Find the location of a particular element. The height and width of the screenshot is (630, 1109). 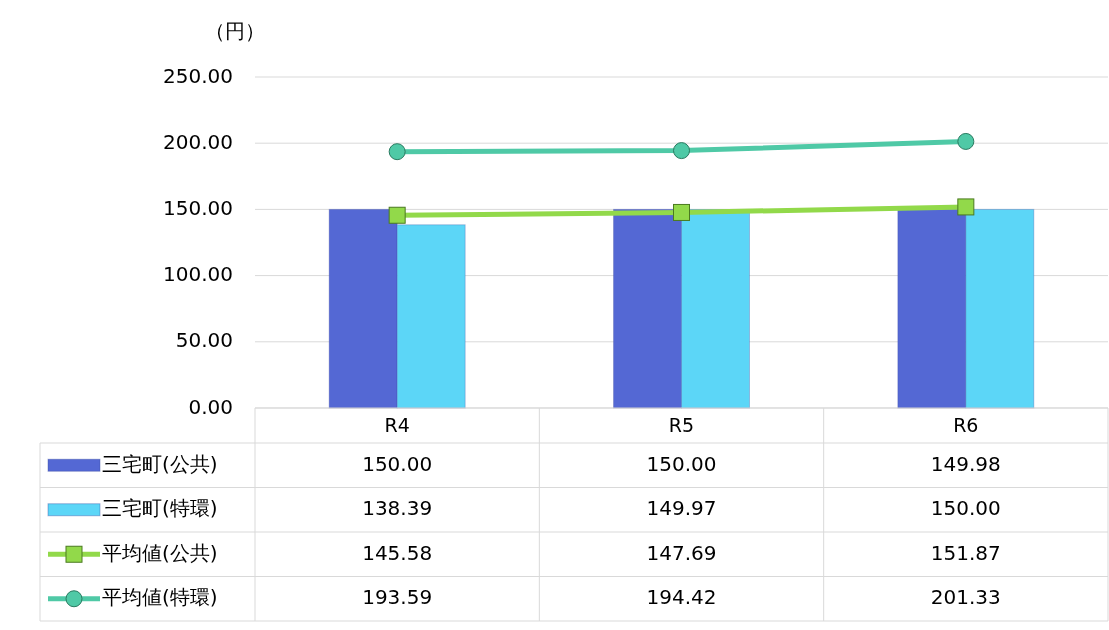

data-label: 145.58 is located at coordinates (397, 552).